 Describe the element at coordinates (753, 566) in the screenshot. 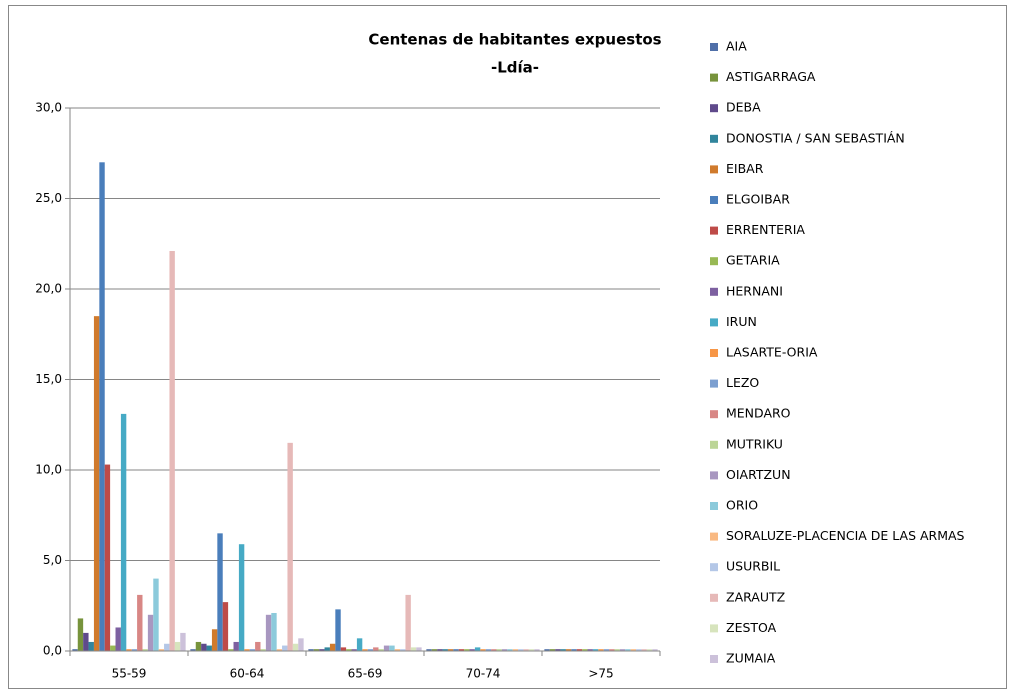

I see `legend-label: USURBIL` at that location.